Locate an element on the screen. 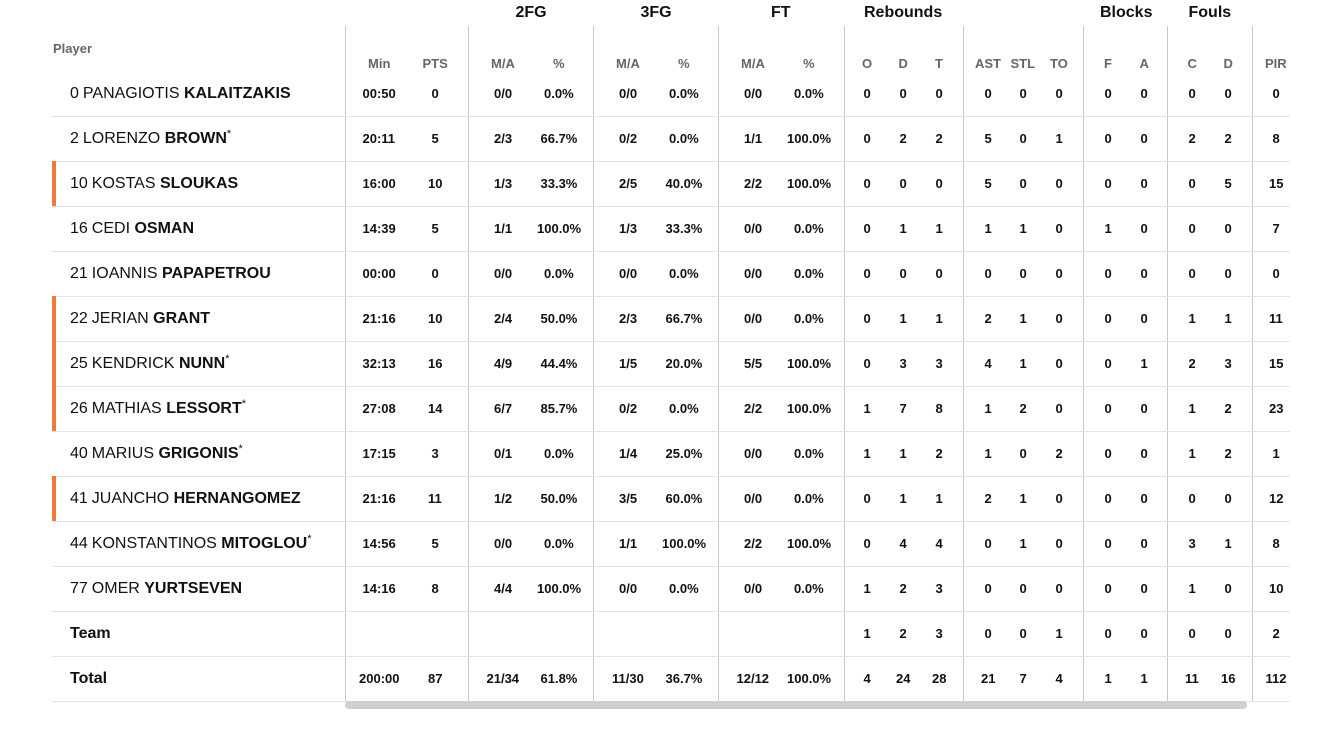  group-header: Rebounds is located at coordinates (903, 12).